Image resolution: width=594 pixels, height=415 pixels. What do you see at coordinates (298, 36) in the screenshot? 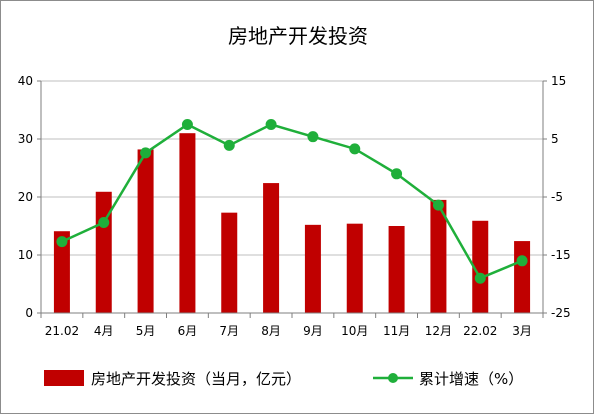
I see `chart-title: 房地产开发投资` at bounding box center [298, 36].